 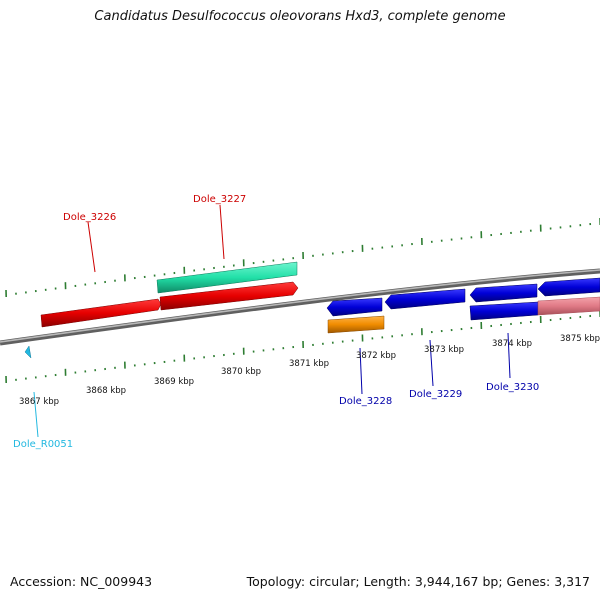 What do you see at coordinates (302, 347) in the screenshot?
I see `reverse-tick-track` at bounding box center [302, 347].